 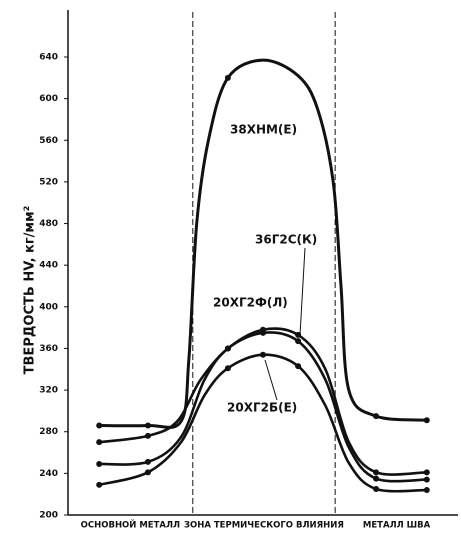 I want to click on y-tick-label: 600, so click(x=48, y=99).